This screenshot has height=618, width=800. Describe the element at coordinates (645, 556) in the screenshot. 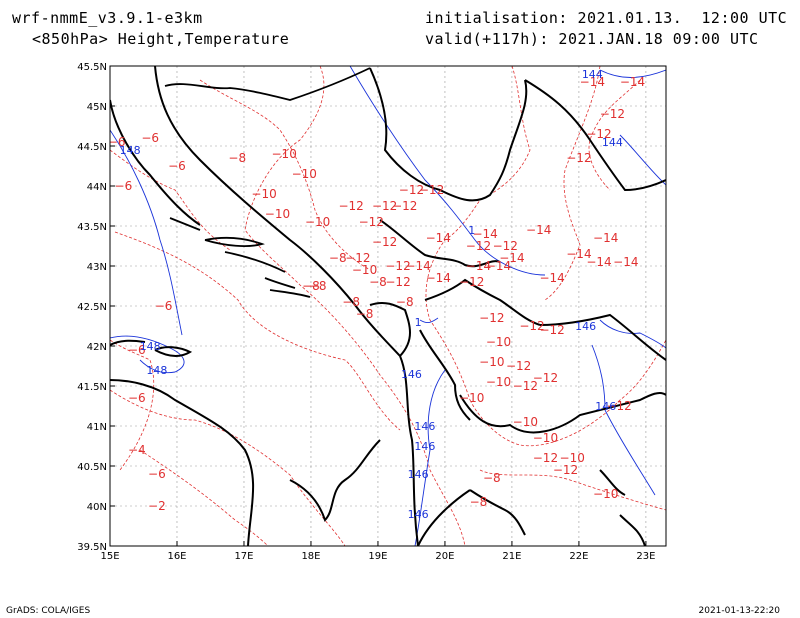

I see `x-tick-label: 23E` at that location.